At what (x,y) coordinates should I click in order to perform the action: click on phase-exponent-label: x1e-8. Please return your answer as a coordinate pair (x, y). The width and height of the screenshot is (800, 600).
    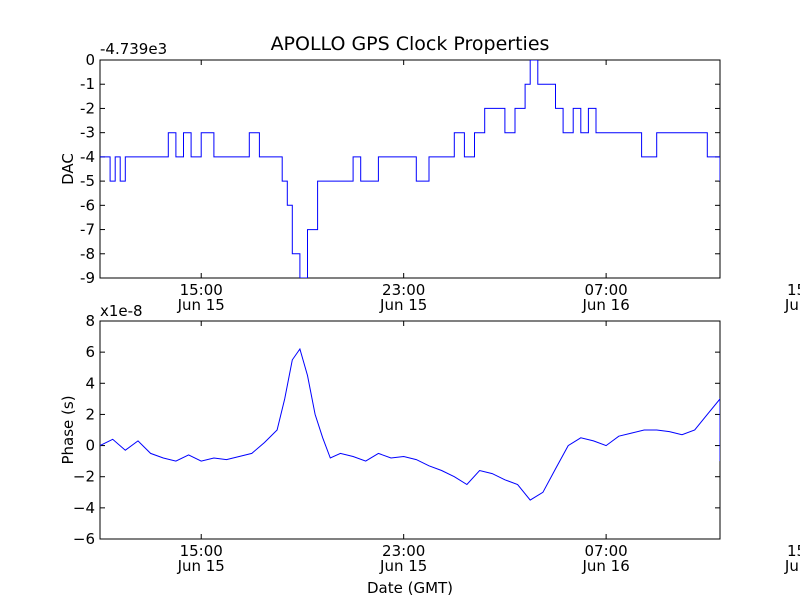
    Looking at the image, I should click on (121, 311).